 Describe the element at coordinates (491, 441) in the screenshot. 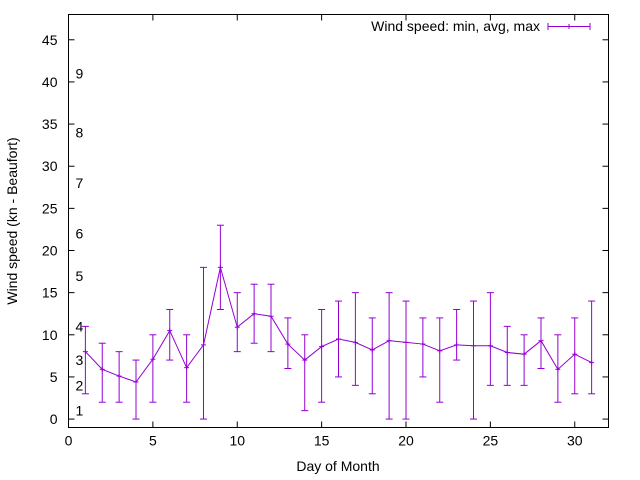

I see `x-tick-label-25: 25` at that location.